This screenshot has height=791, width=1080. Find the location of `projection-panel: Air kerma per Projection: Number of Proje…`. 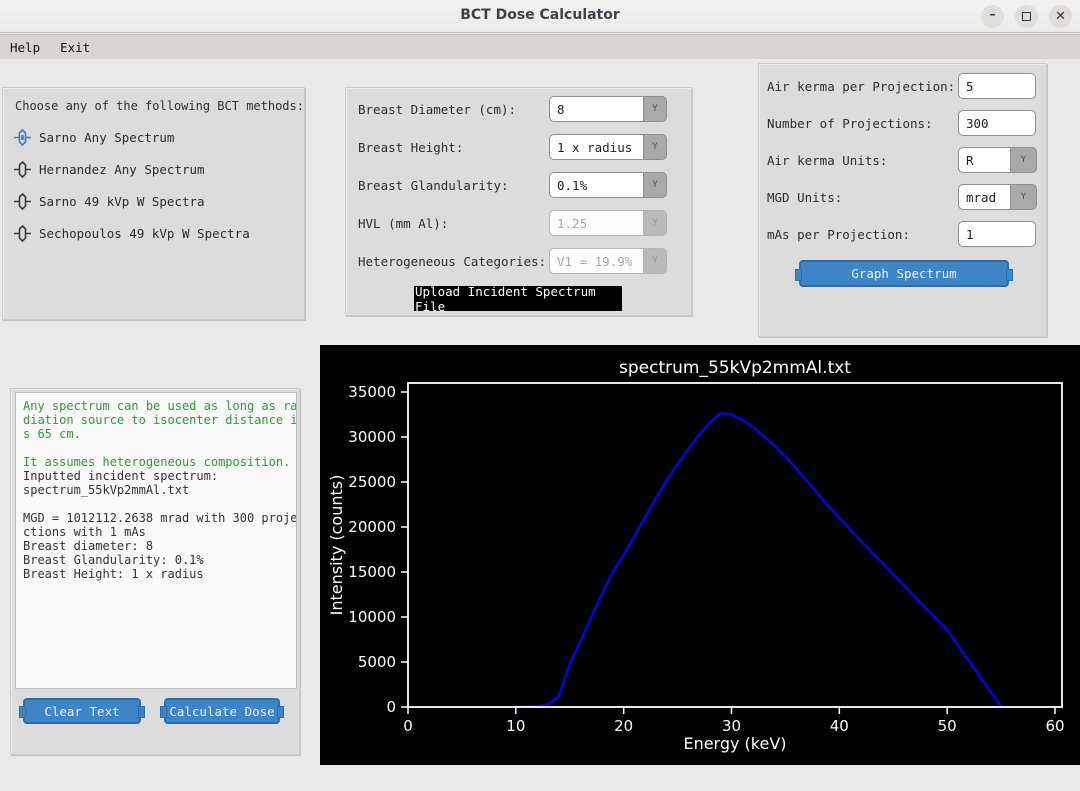

projection-panel: Air kerma per Projection: Number of Proje… is located at coordinates (902, 200).